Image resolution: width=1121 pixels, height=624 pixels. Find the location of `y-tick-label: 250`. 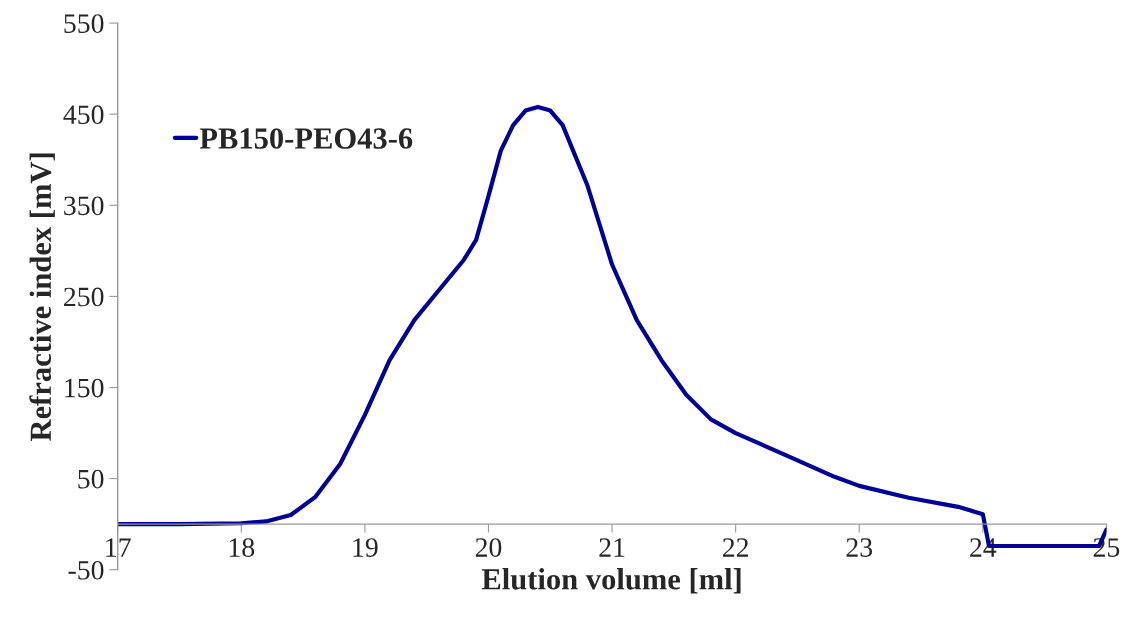

y-tick-label: 250 is located at coordinates (84, 297).